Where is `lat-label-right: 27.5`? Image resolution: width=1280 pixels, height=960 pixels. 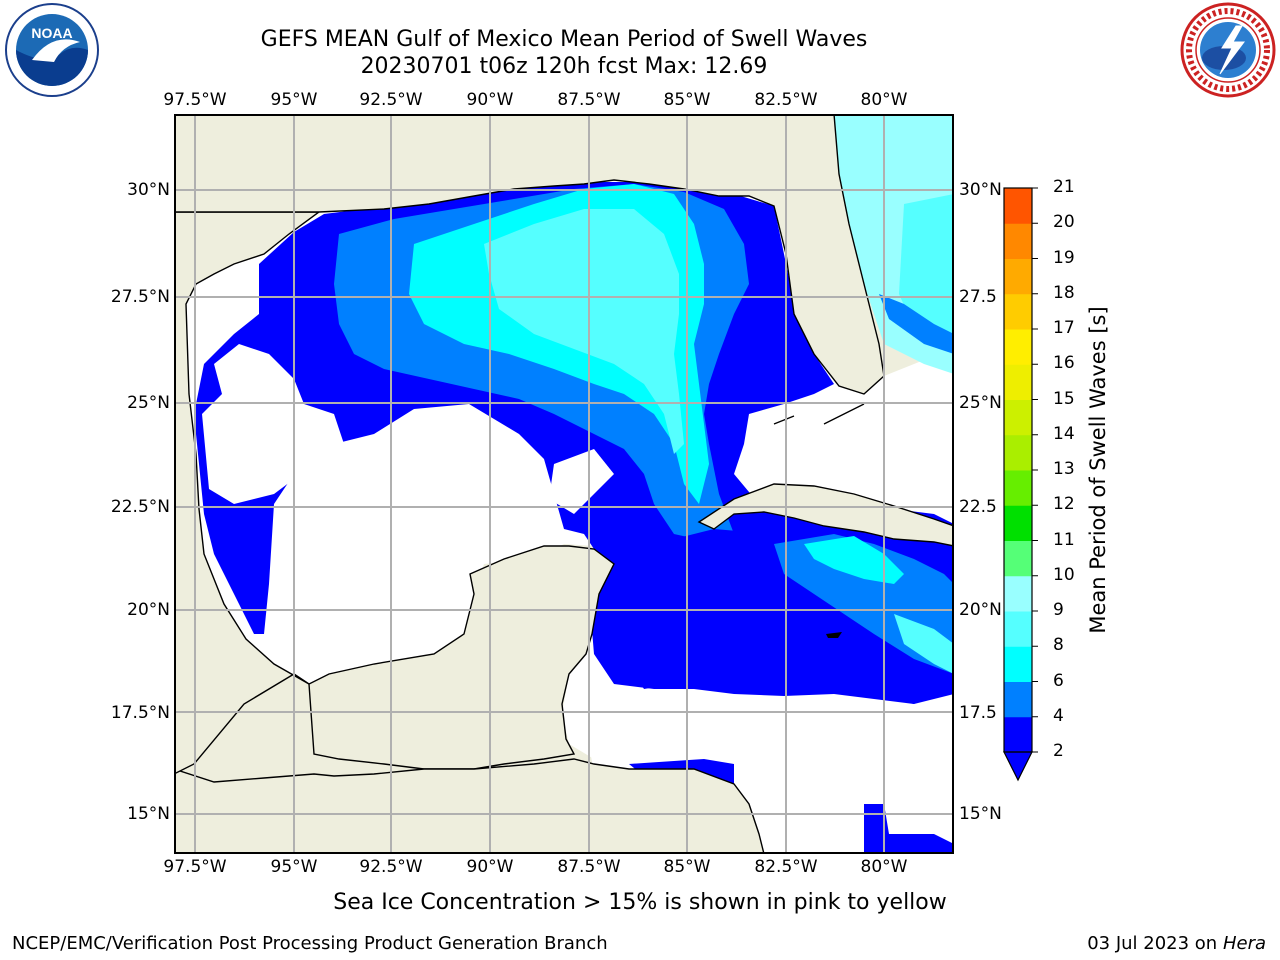 lat-label-right: 27.5 is located at coordinates (978, 297).